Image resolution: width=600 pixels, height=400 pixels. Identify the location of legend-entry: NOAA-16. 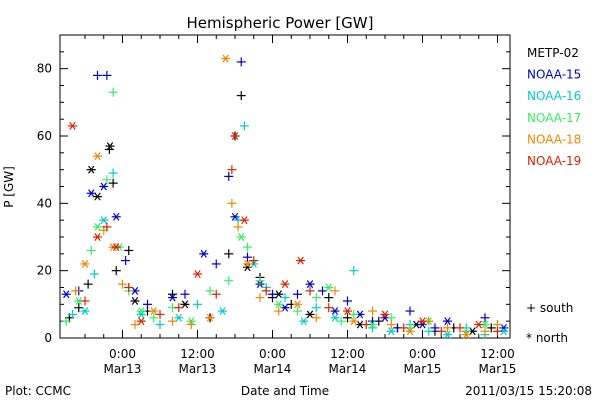
(554, 96).